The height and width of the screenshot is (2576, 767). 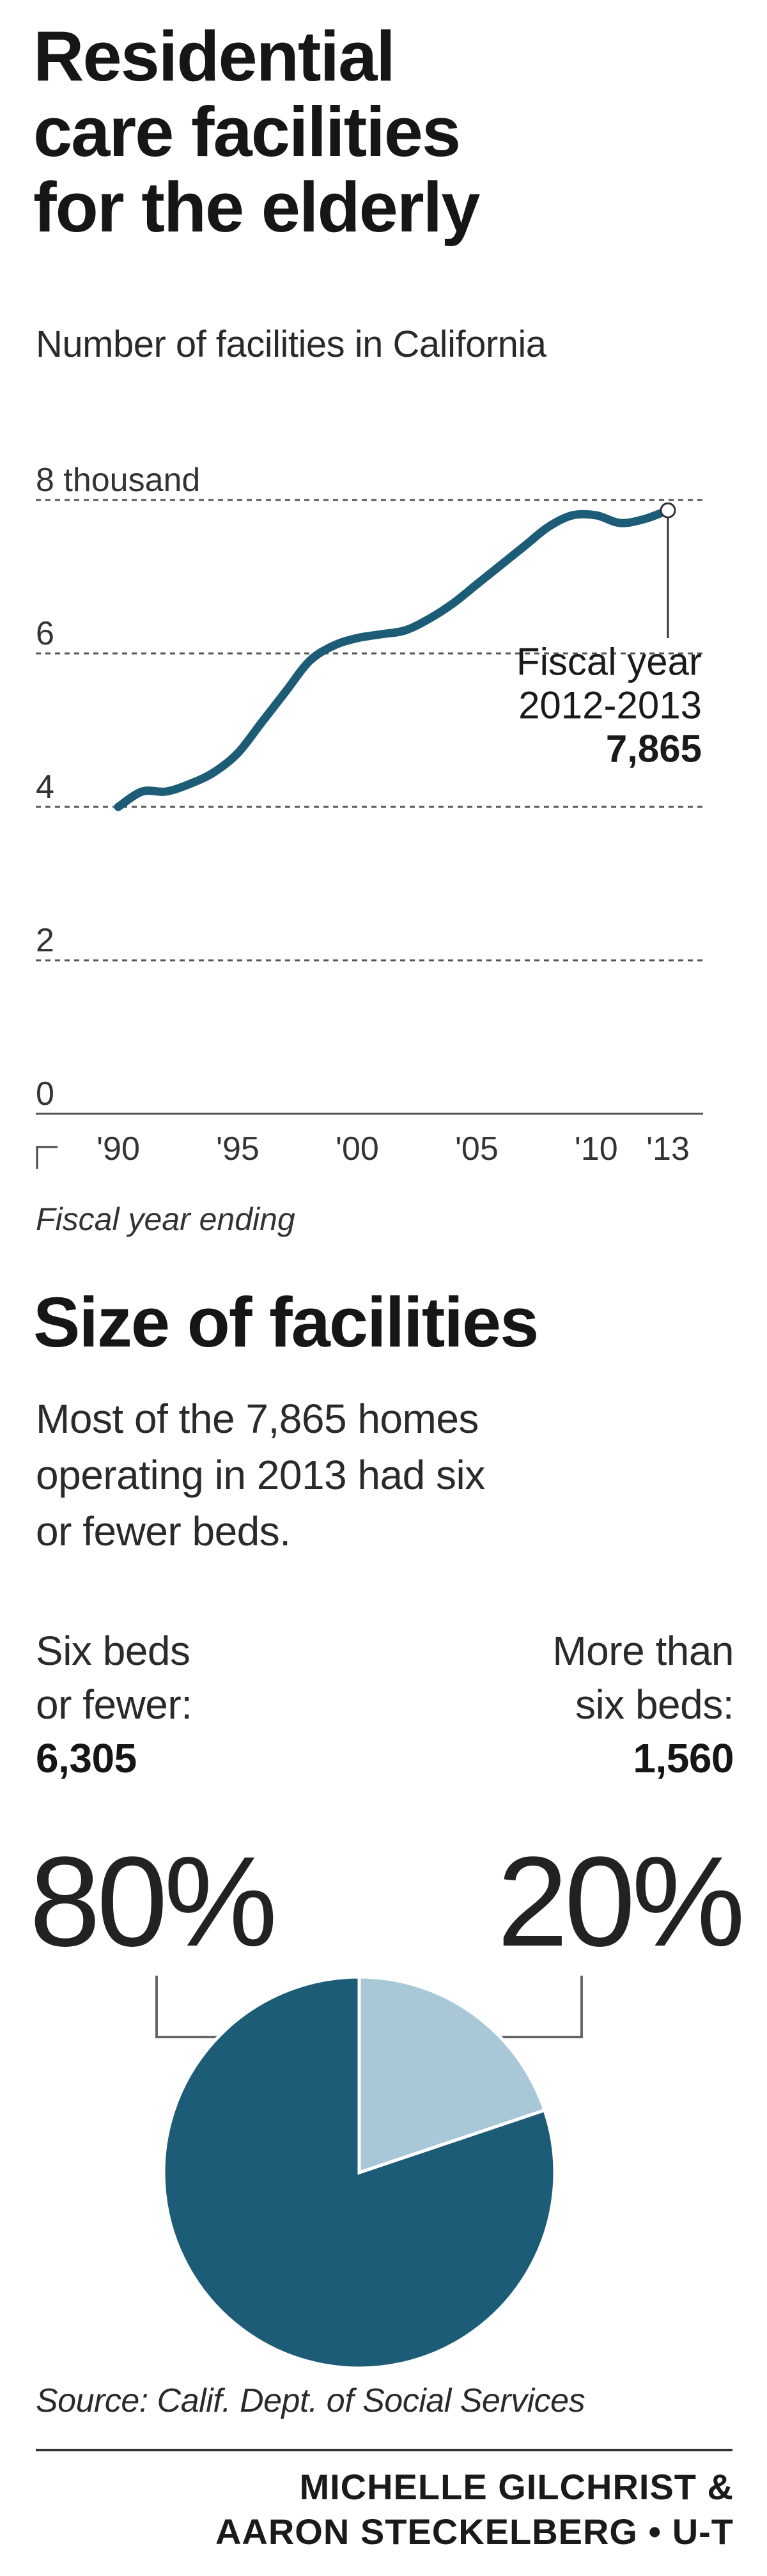 What do you see at coordinates (683, 1758) in the screenshot?
I see `pie-right-count: 1,560` at bounding box center [683, 1758].